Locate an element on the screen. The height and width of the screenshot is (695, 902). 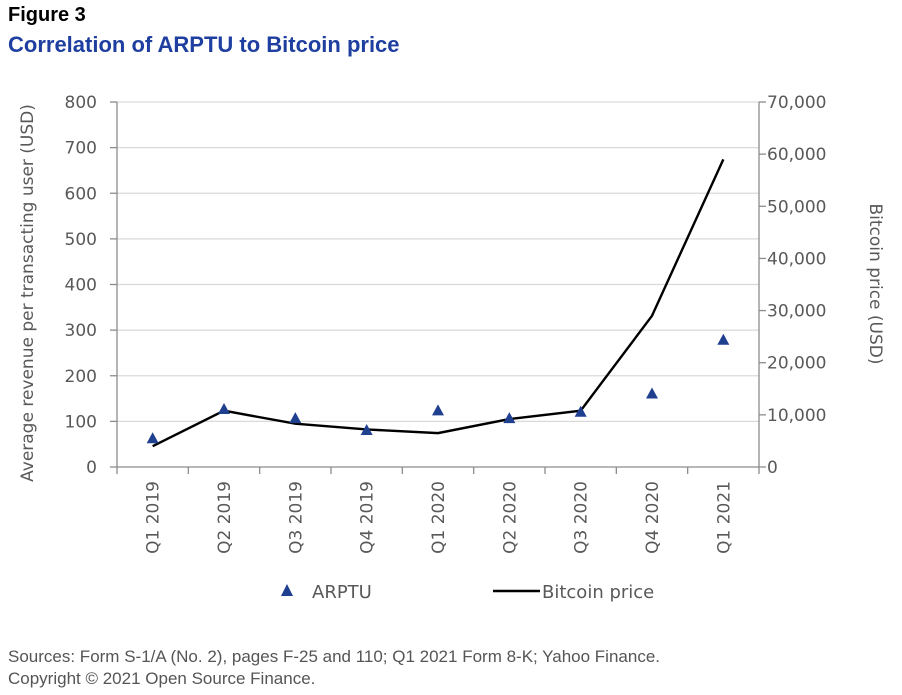
x-tick-label: Q3 2019 is located at coordinates (296, 517).